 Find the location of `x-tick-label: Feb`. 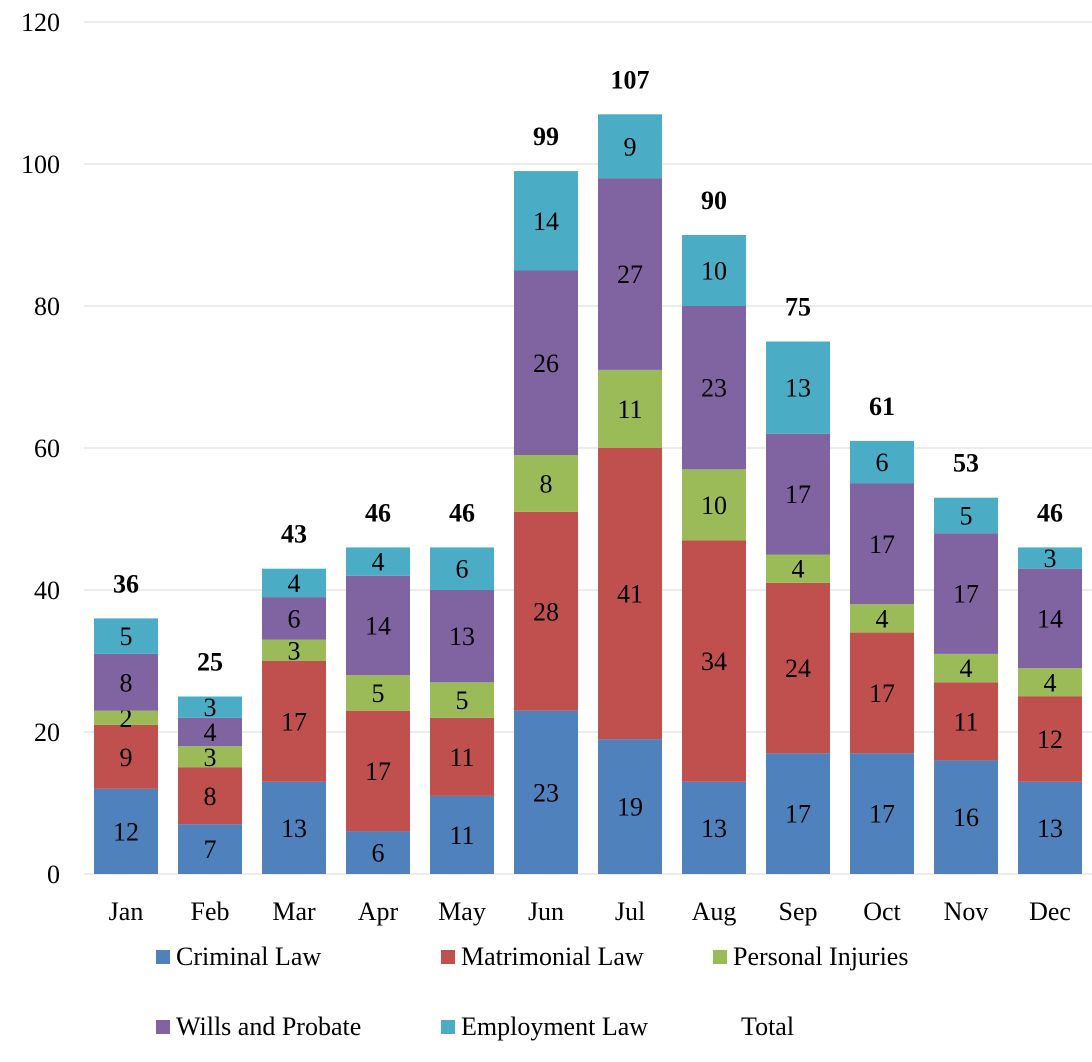

x-tick-label: Feb is located at coordinates (210, 911).